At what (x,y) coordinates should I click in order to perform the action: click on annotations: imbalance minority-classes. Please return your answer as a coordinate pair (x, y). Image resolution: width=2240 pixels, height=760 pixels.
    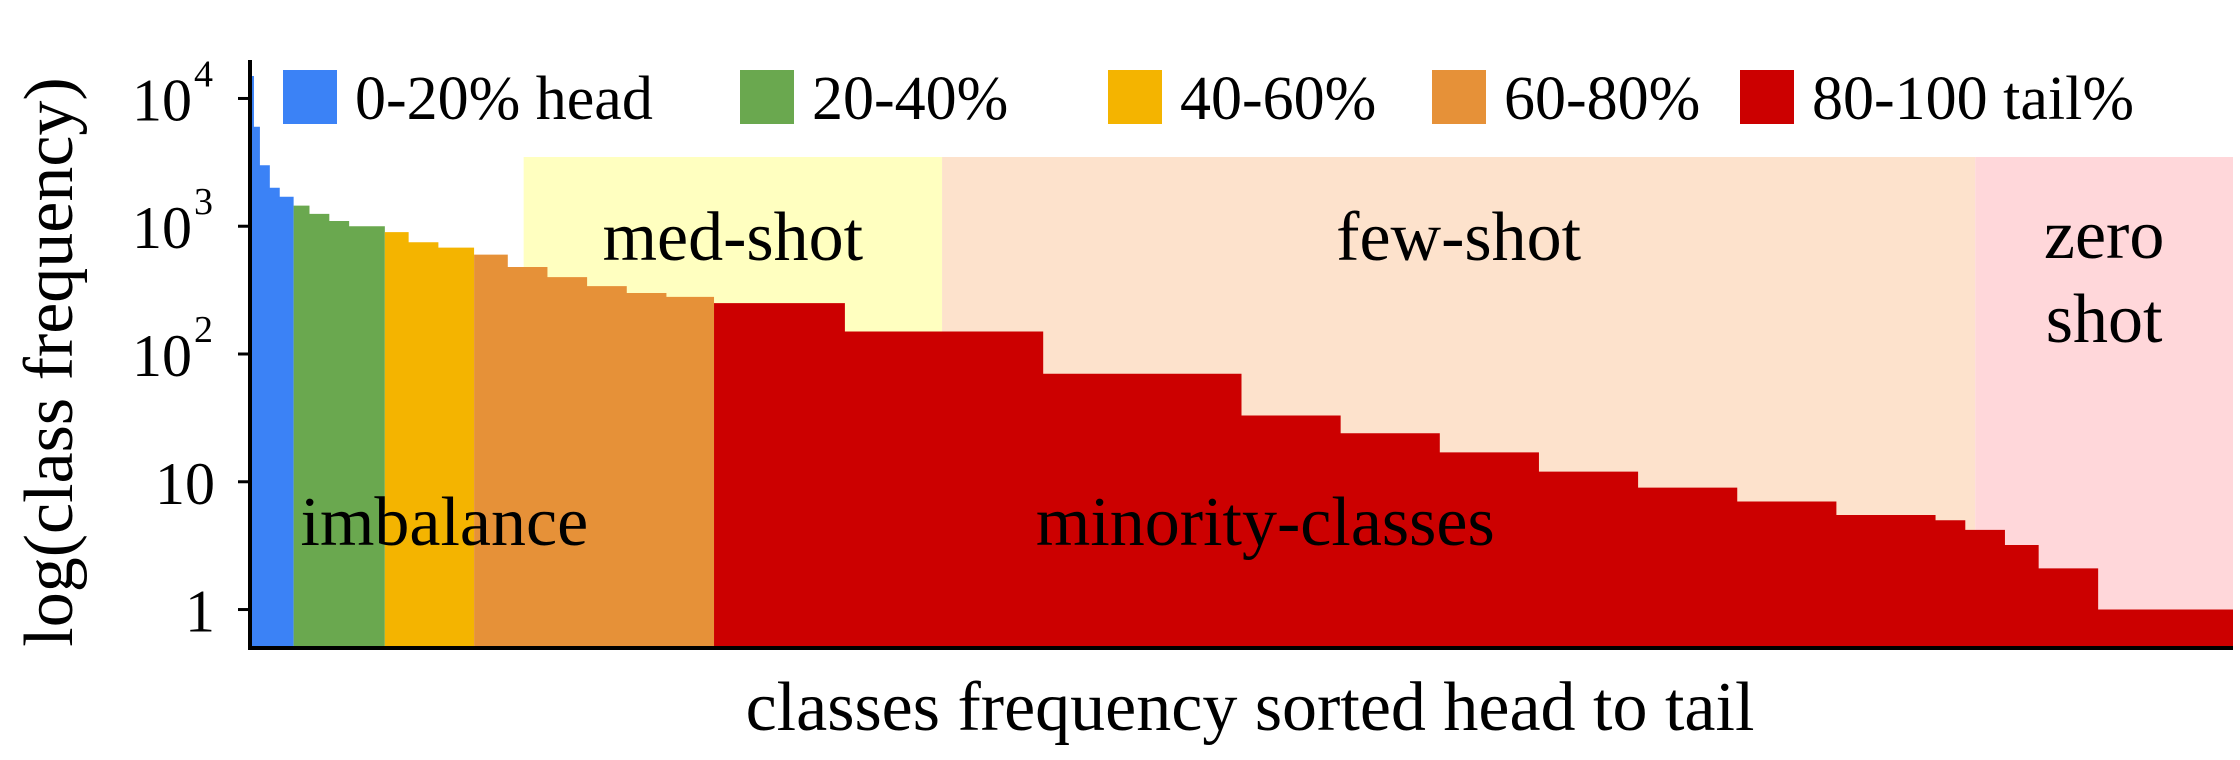
    Looking at the image, I should click on (898, 522).